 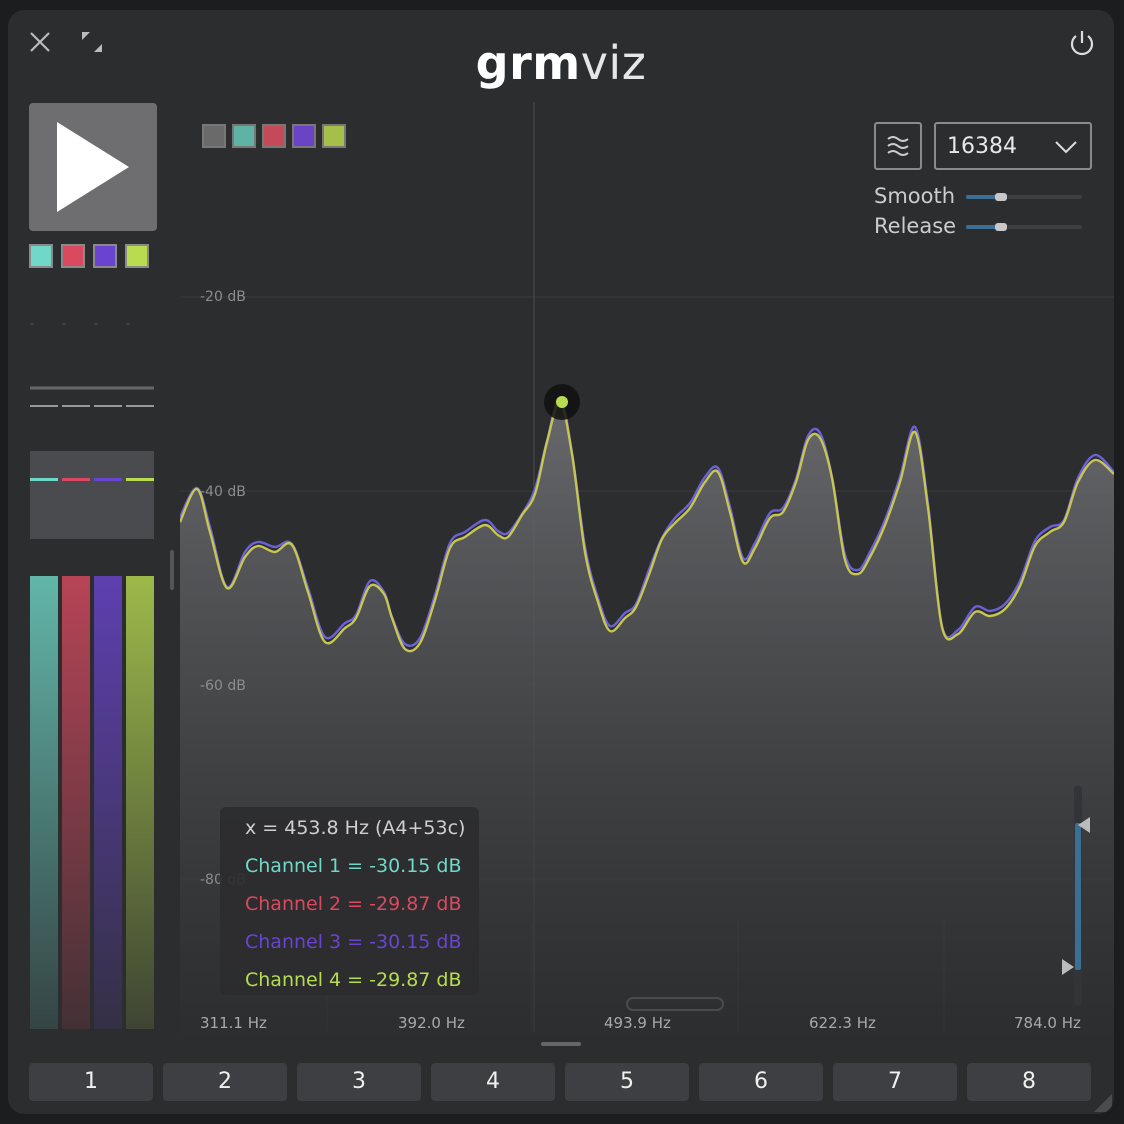 I want to click on fft-size-dropdown: 16384, so click(x=1013, y=146).